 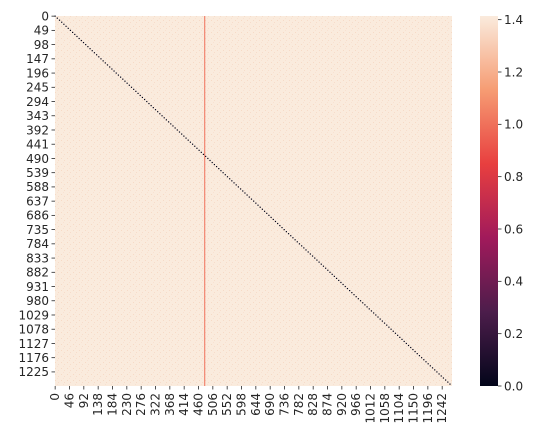 What do you see at coordinates (242, 404) in the screenshot?
I see `x-tick-label: 598` at bounding box center [242, 404].